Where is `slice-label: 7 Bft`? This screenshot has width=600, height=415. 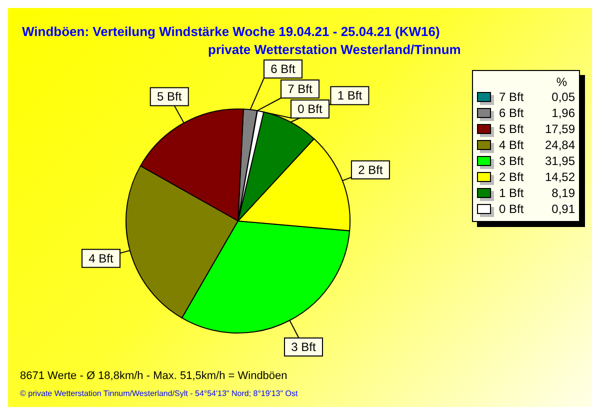
slice-label: 7 Bft is located at coordinates (300, 89).